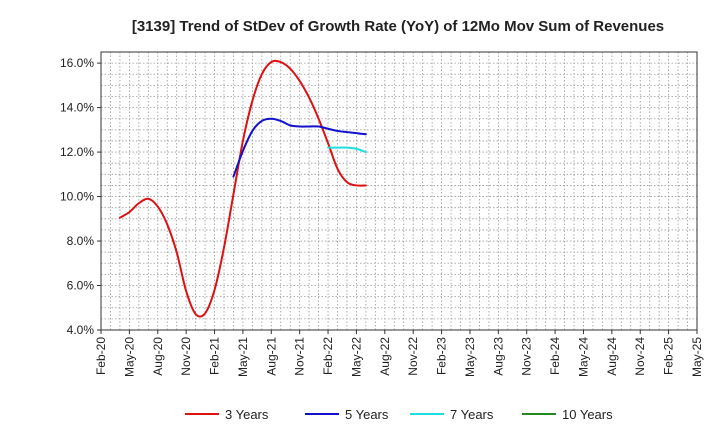 This screenshot has width=720, height=440. I want to click on x-tick-label: Aug-21, so click(271, 356).